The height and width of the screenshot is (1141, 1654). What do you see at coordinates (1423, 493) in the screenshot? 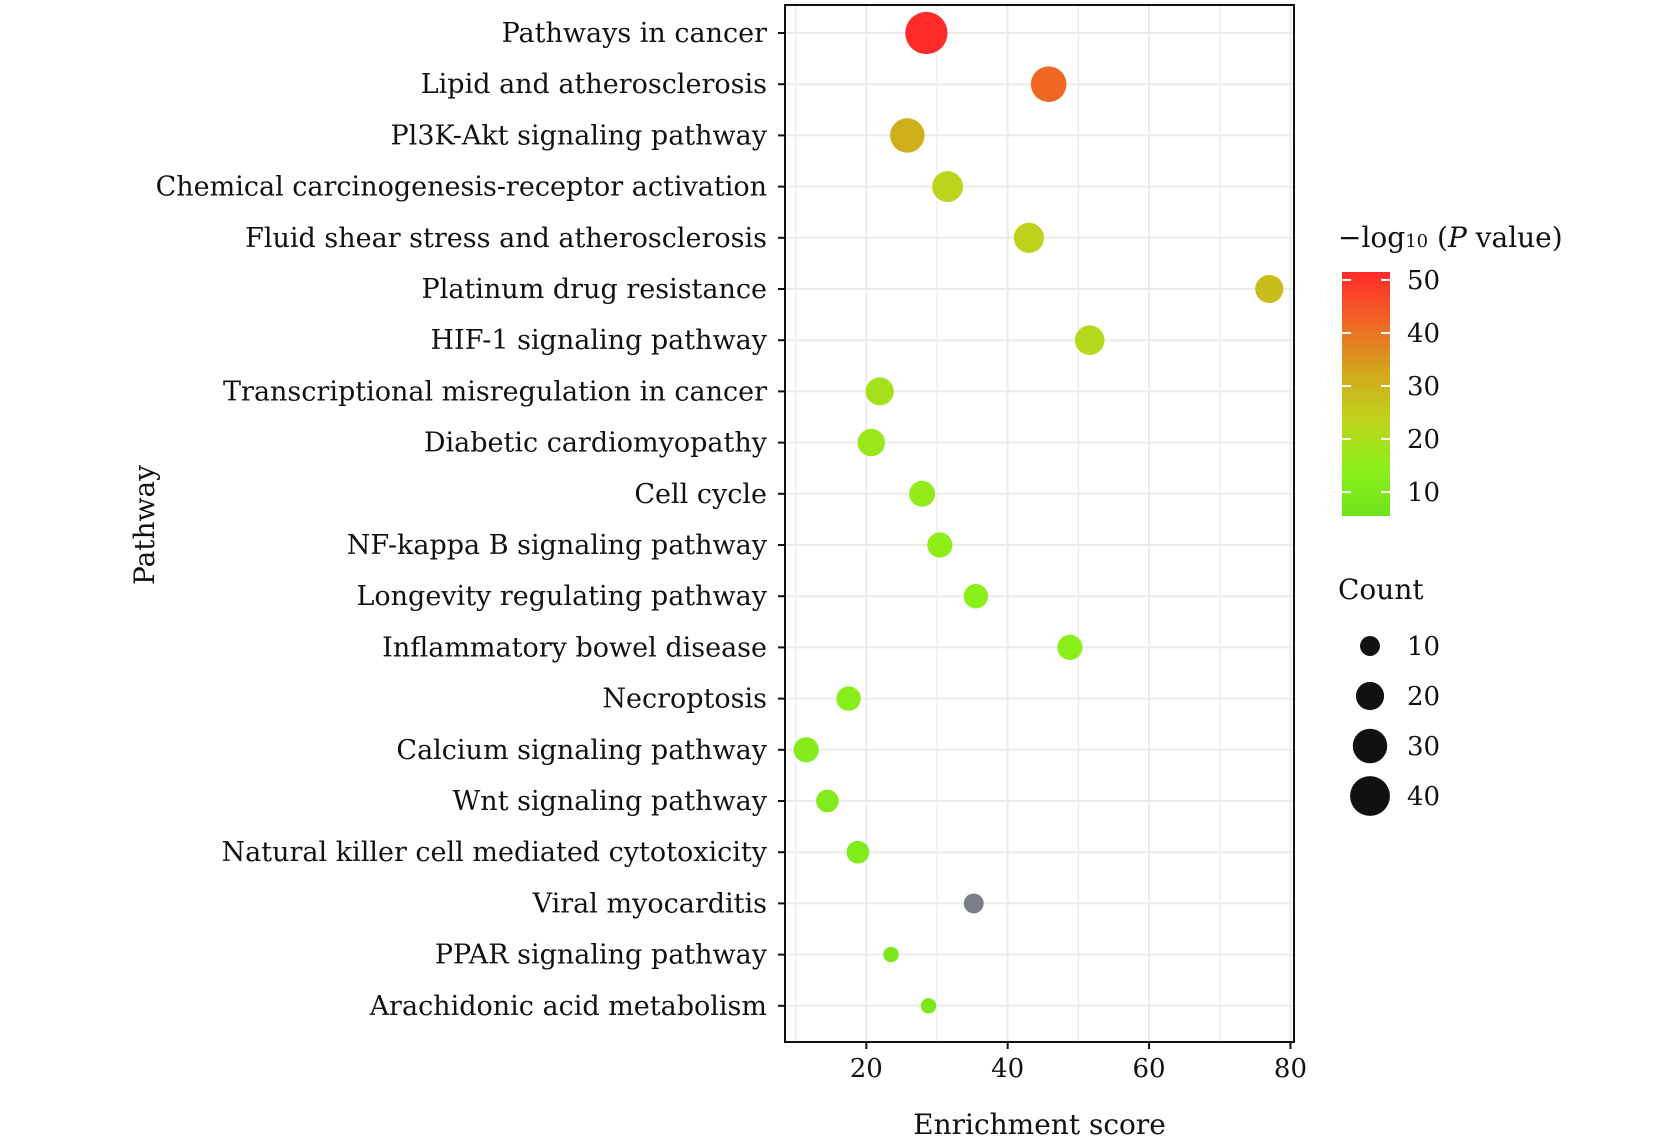
I see `colorbar-tick-label: 10` at bounding box center [1423, 493].